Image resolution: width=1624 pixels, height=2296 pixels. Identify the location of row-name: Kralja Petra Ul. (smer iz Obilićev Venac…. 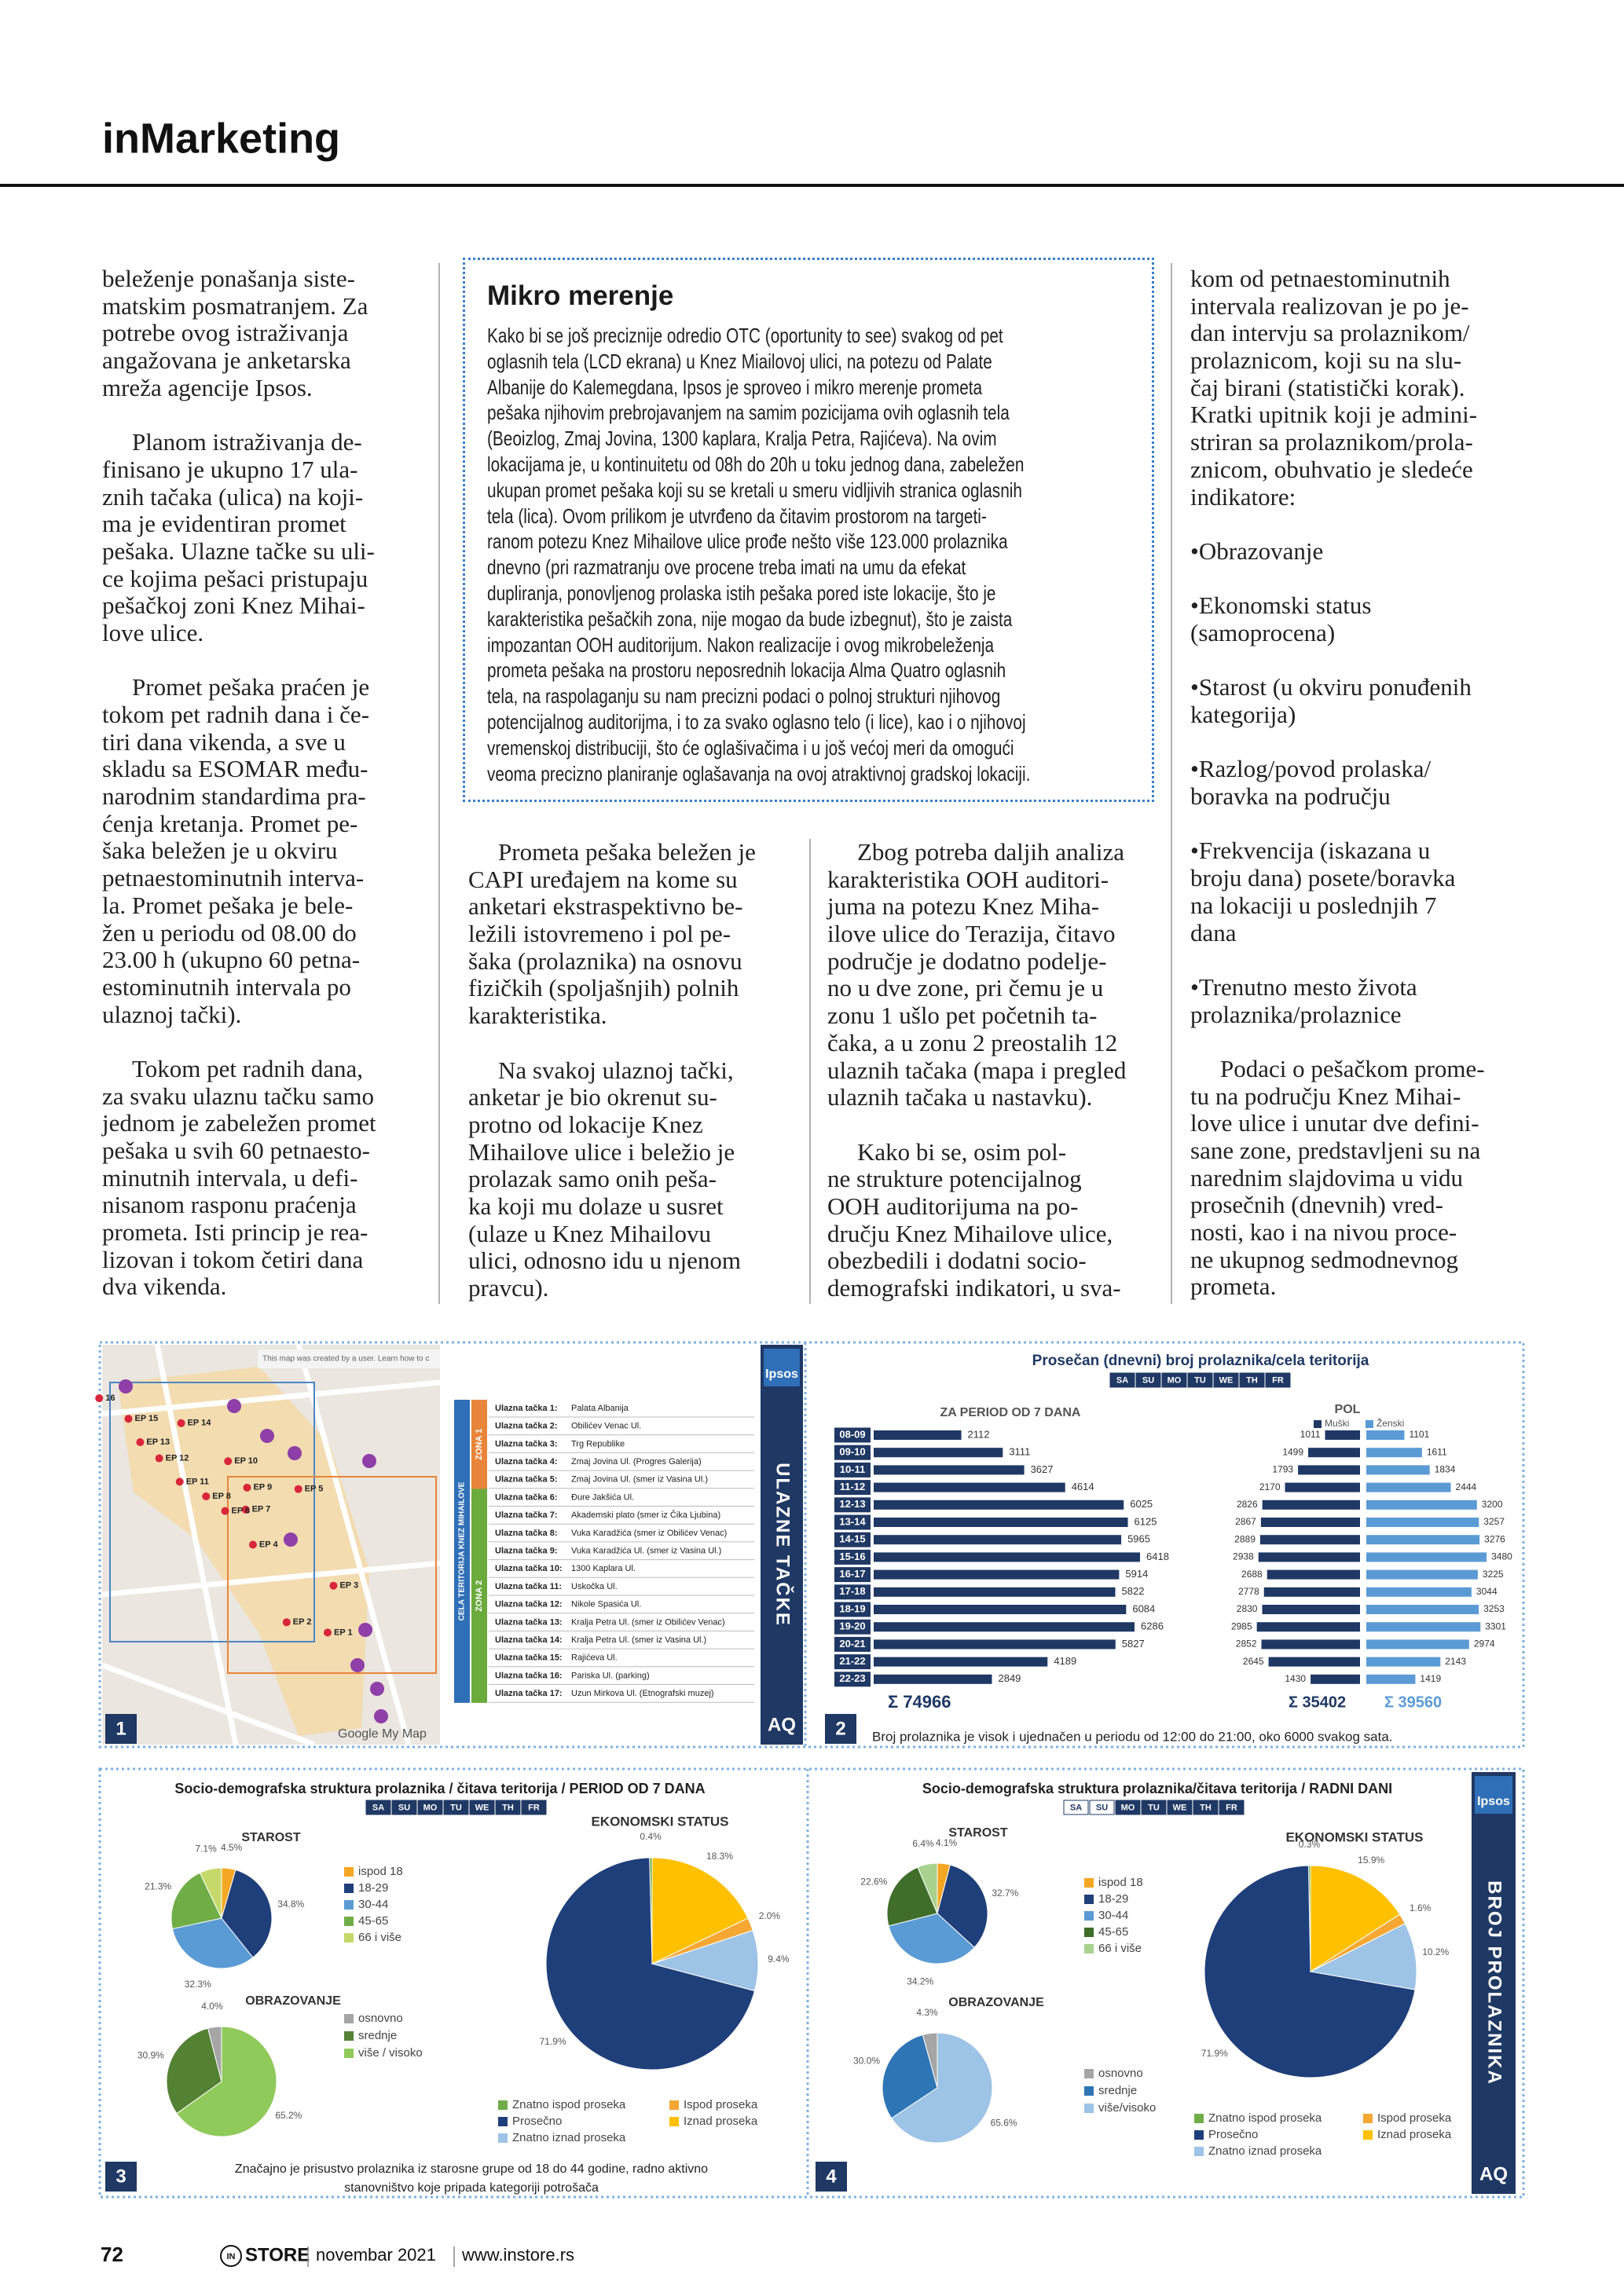
(648, 1622).